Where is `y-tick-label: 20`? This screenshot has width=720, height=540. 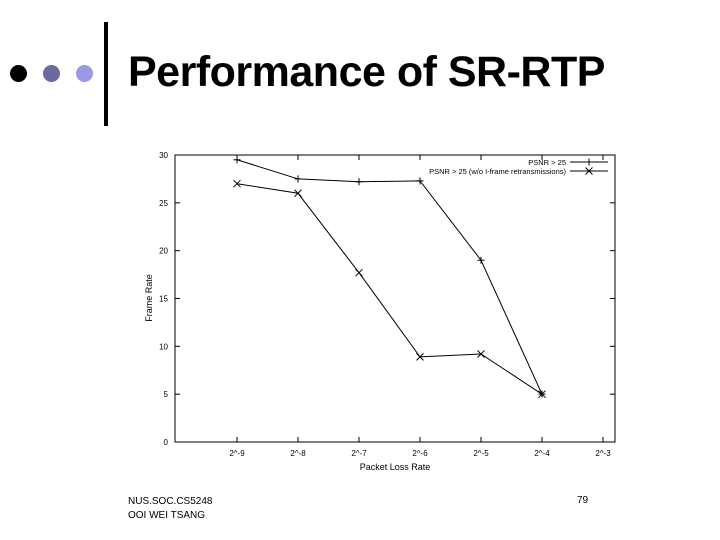 y-tick-label: 20 is located at coordinates (163, 251).